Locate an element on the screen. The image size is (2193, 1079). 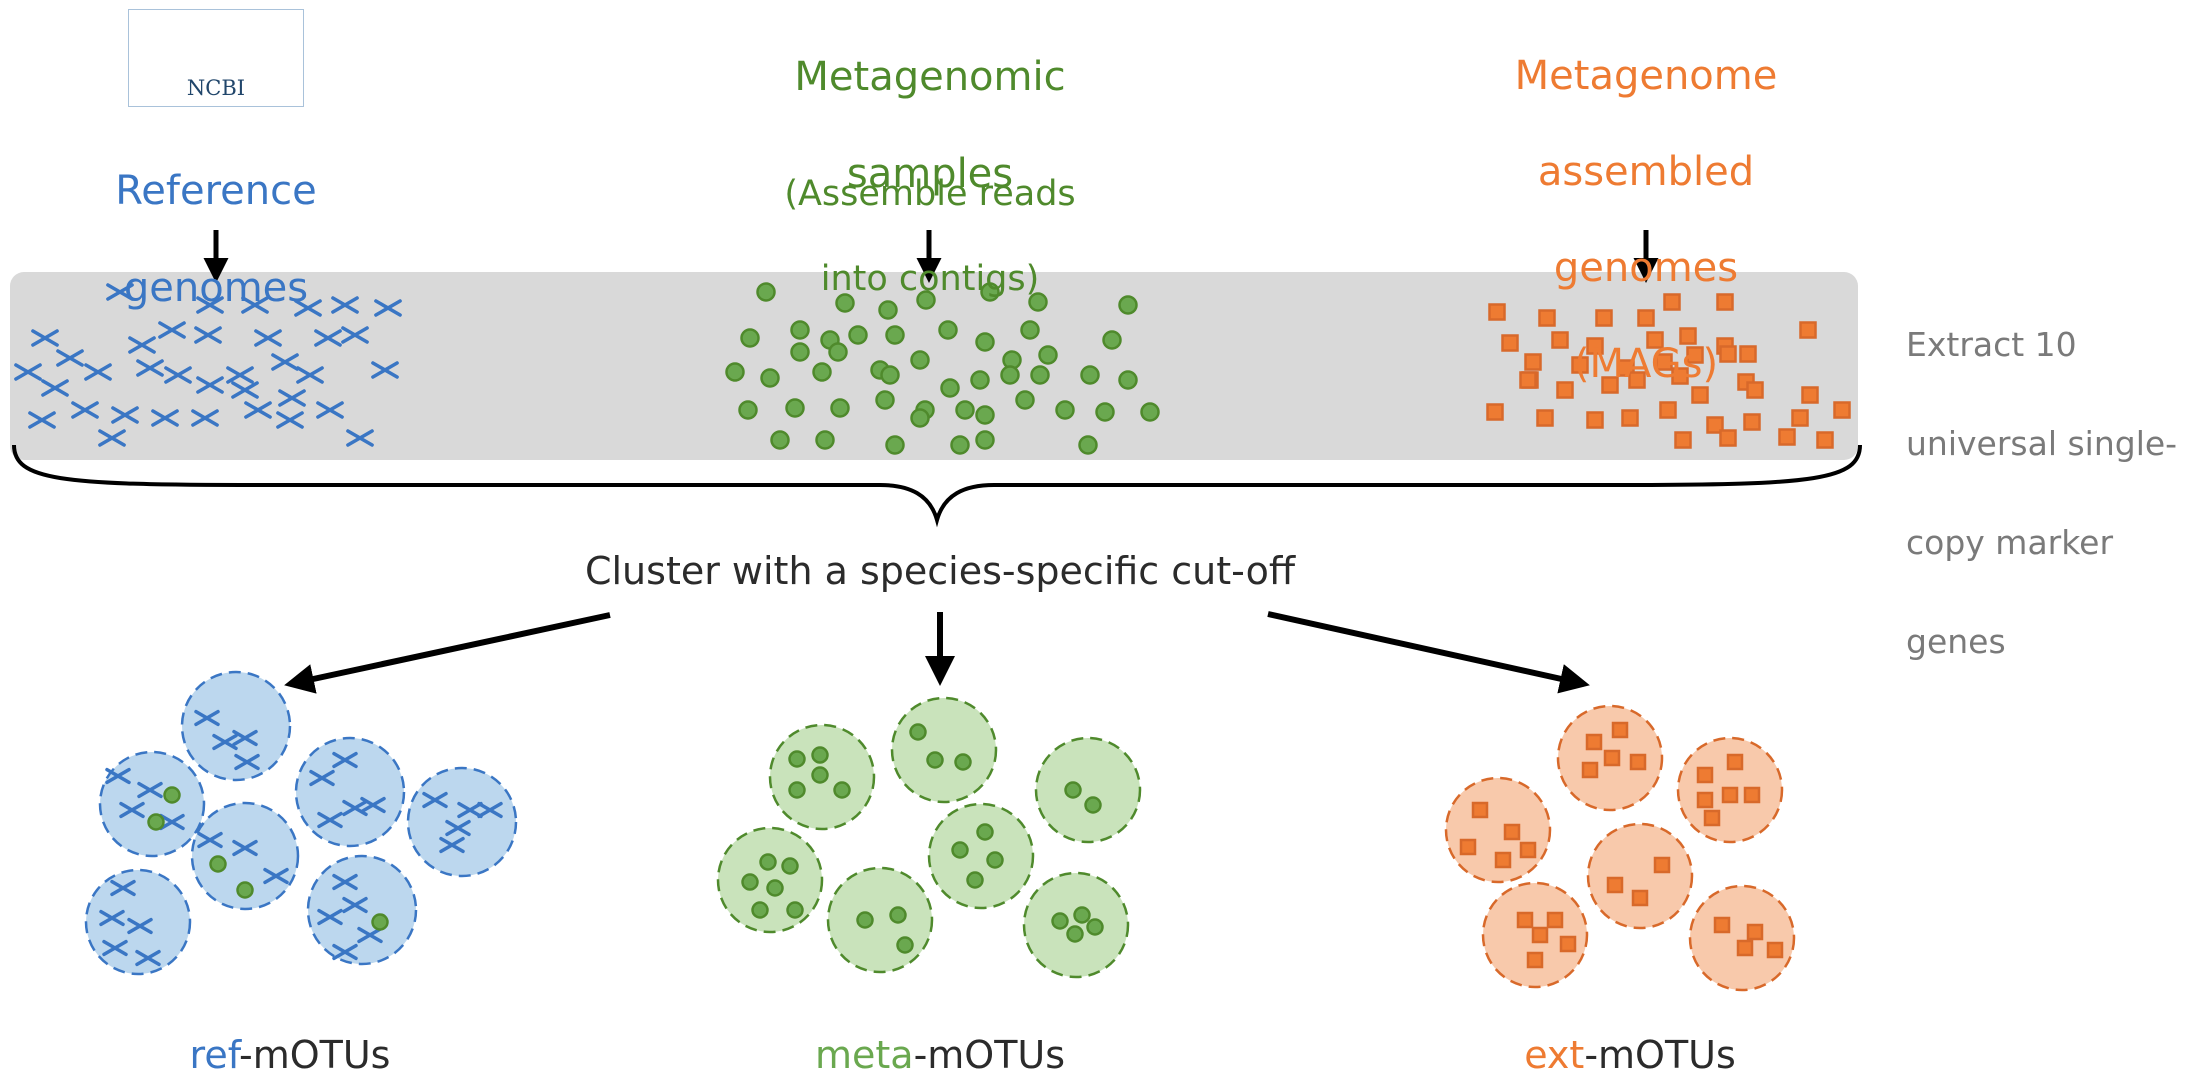
reference-genomes-label: Reference genomes is located at coordinates (216, 240).